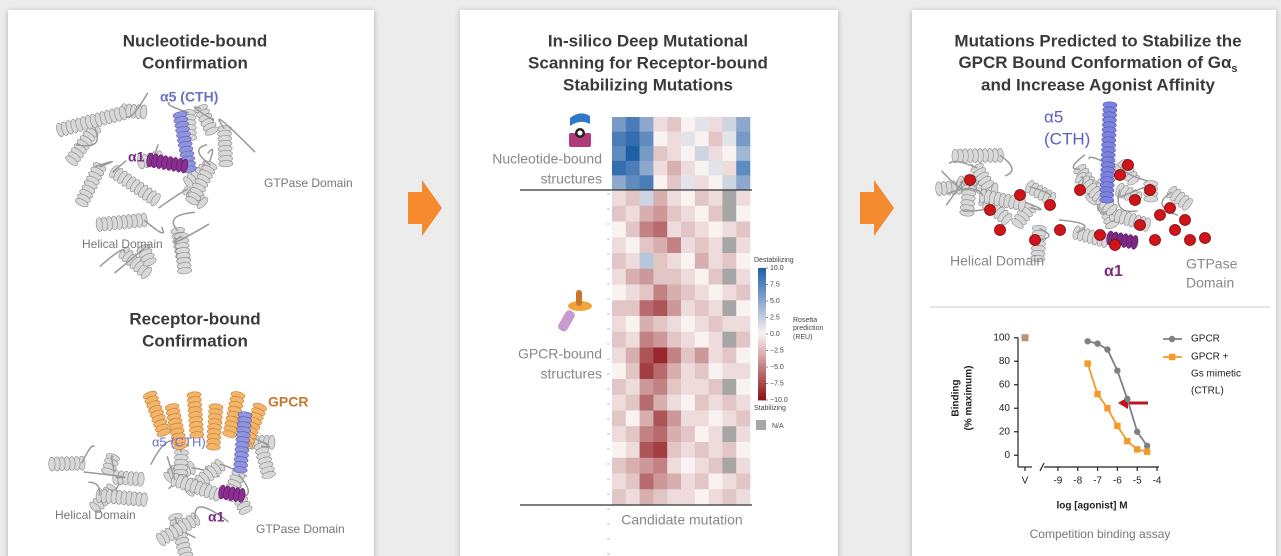 The width and height of the screenshot is (1281, 556). What do you see at coordinates (1137, 449) in the screenshot?
I see `data-point` at bounding box center [1137, 449].